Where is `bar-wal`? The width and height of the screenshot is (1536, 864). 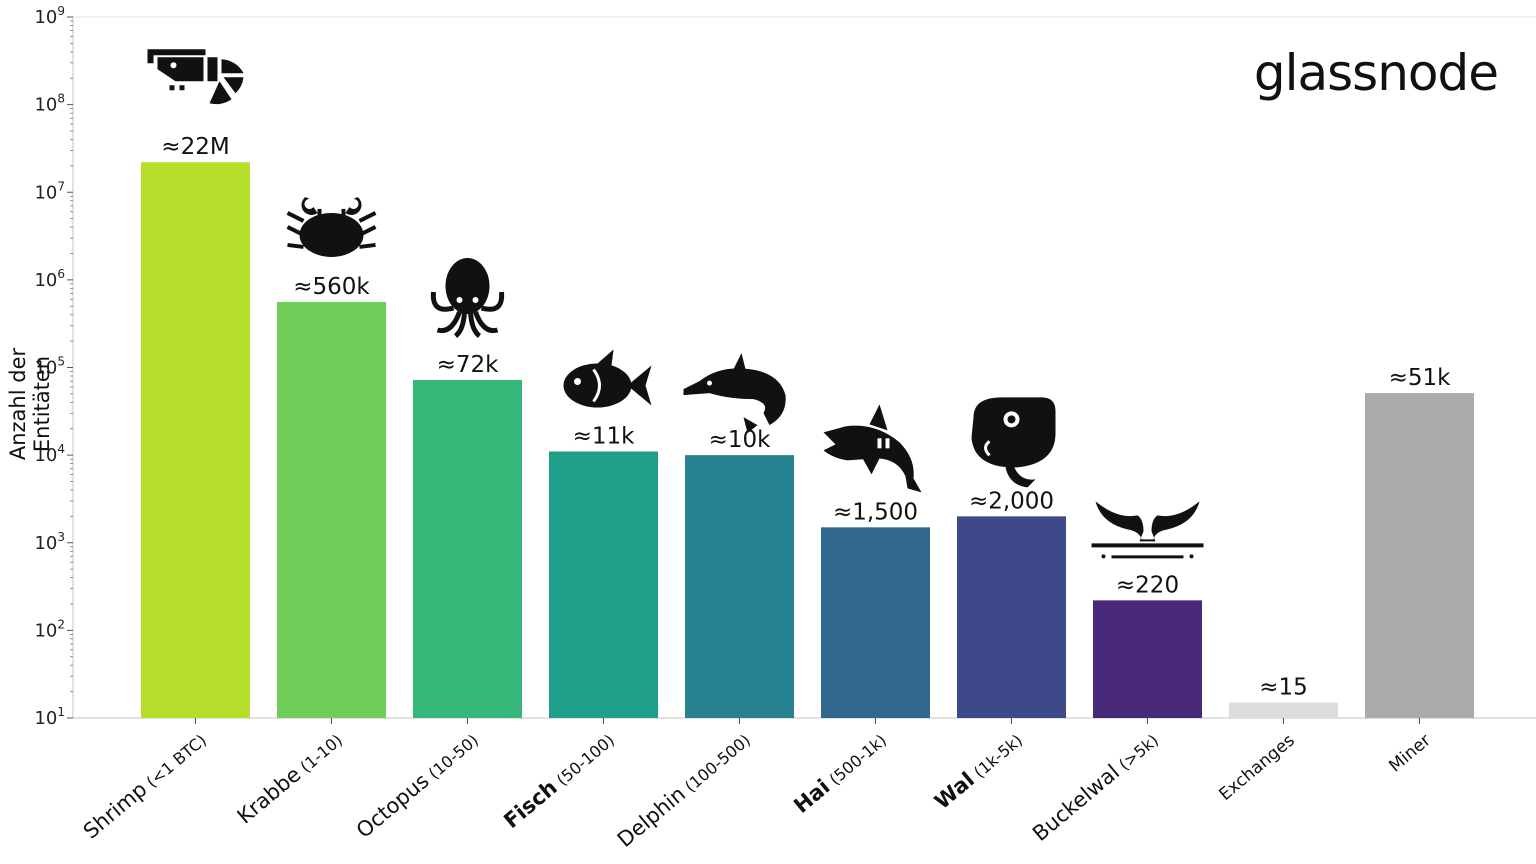 bar-wal is located at coordinates (1011, 617).